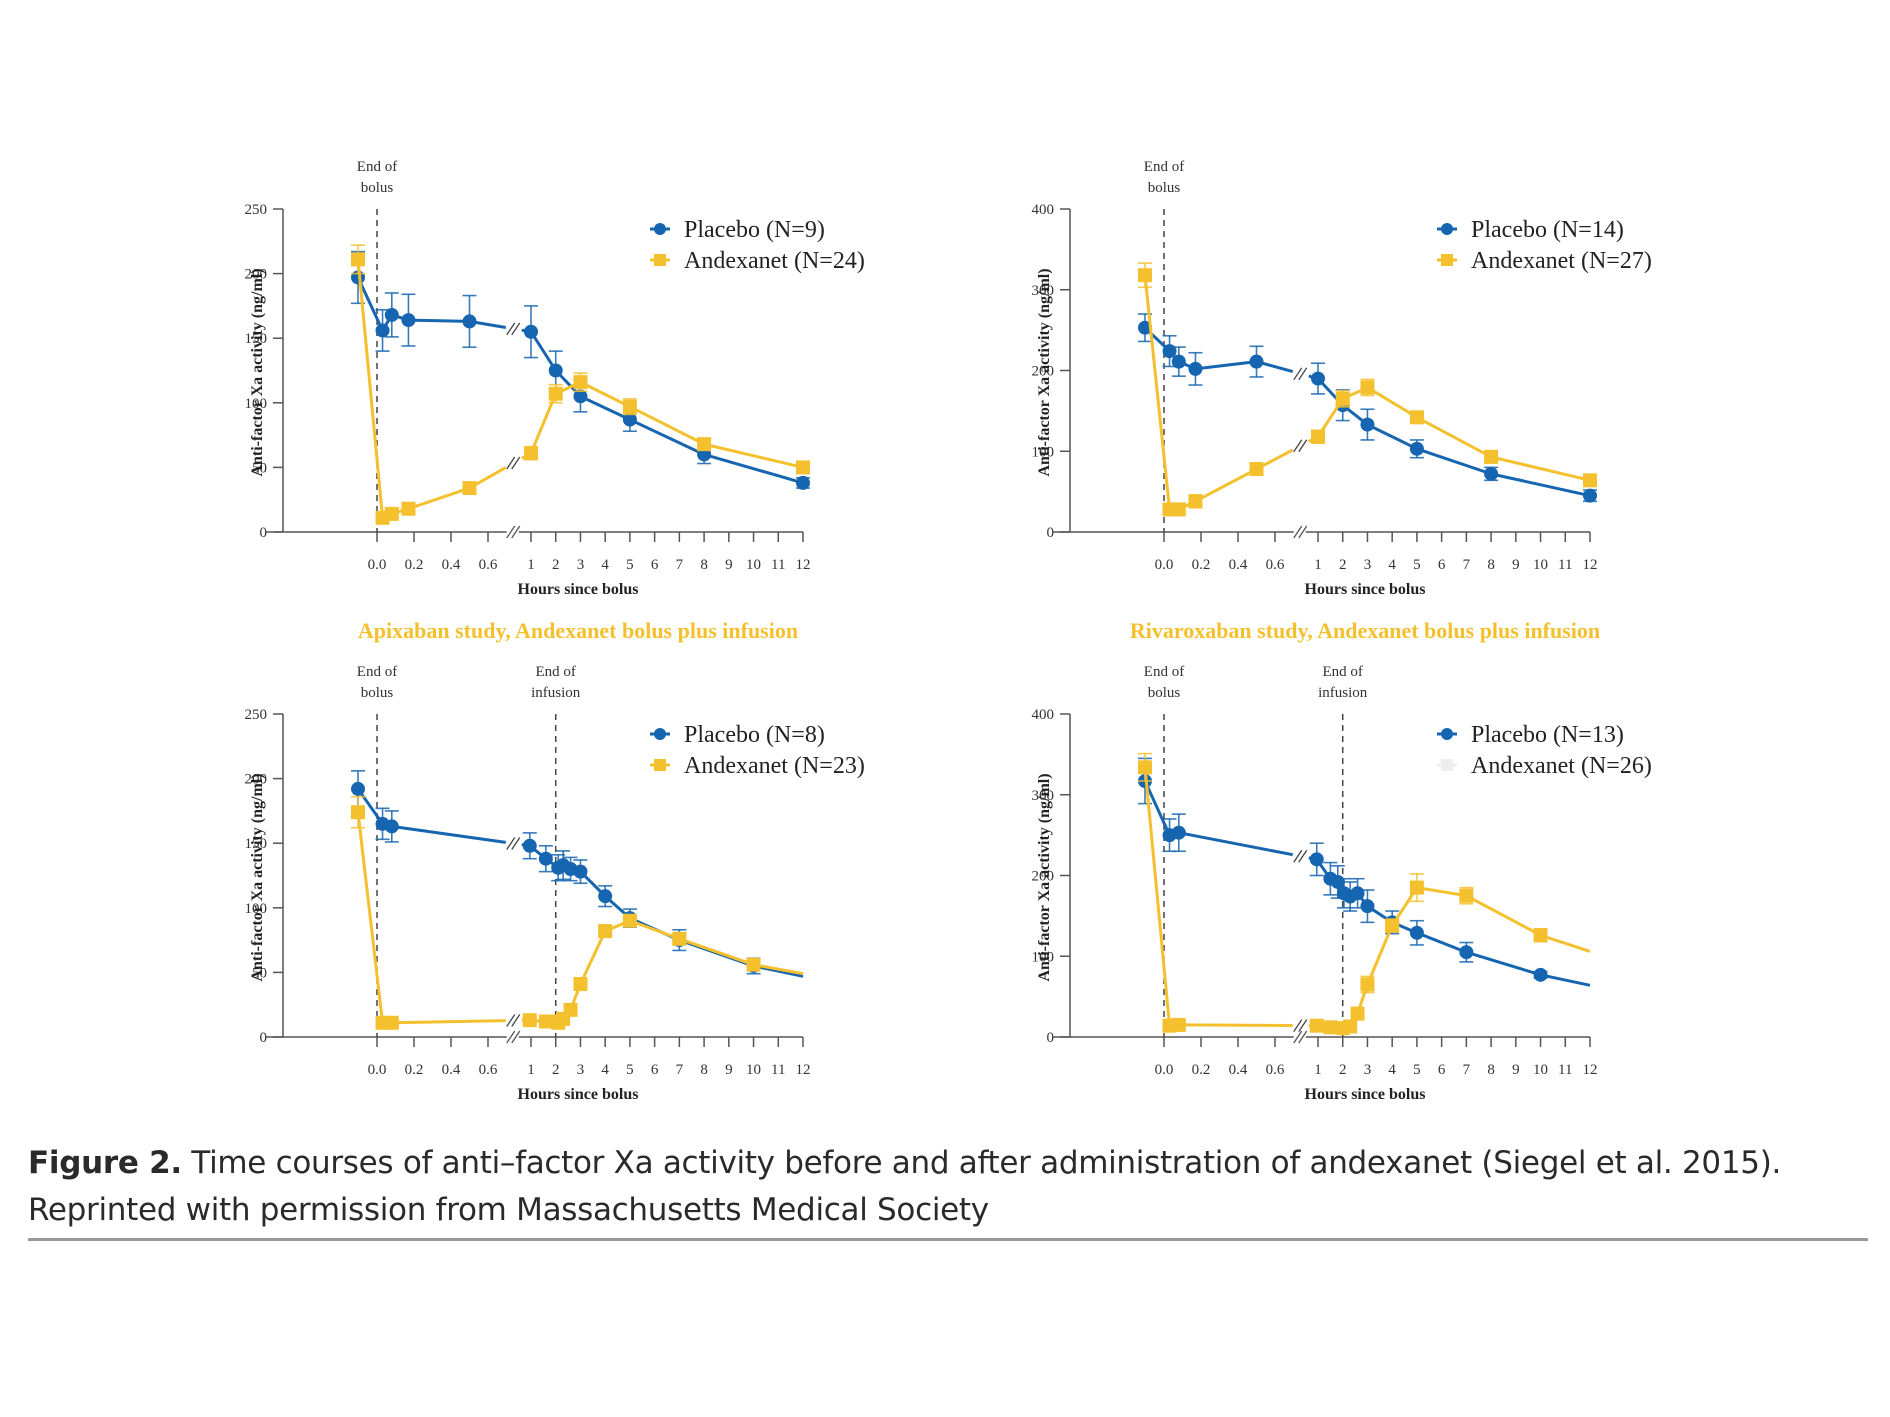 The image size is (1890, 1417). What do you see at coordinates (1164, 1070) in the screenshot?
I see `x-tick-label: 0.0` at bounding box center [1164, 1070].